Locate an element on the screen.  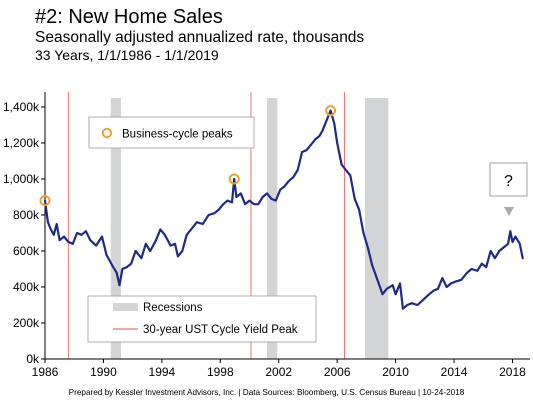
peak-markers is located at coordinates (188, 156).